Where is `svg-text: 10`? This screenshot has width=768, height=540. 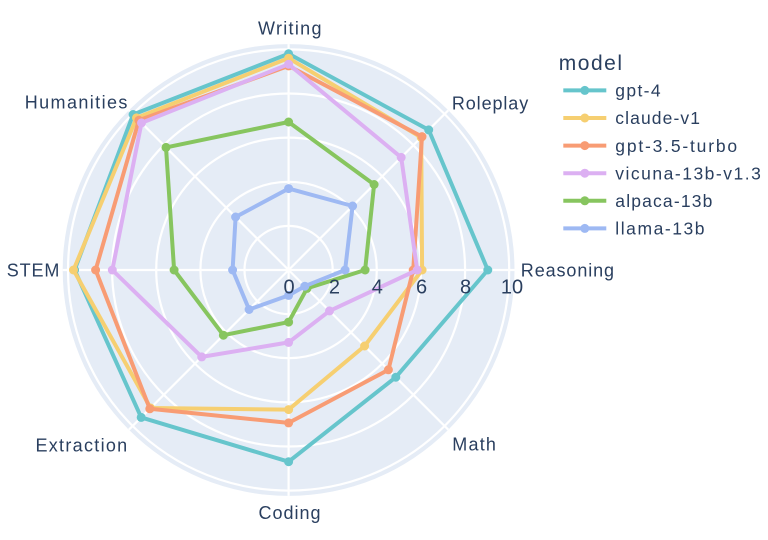
svg-text: 10 is located at coordinates (512, 288).